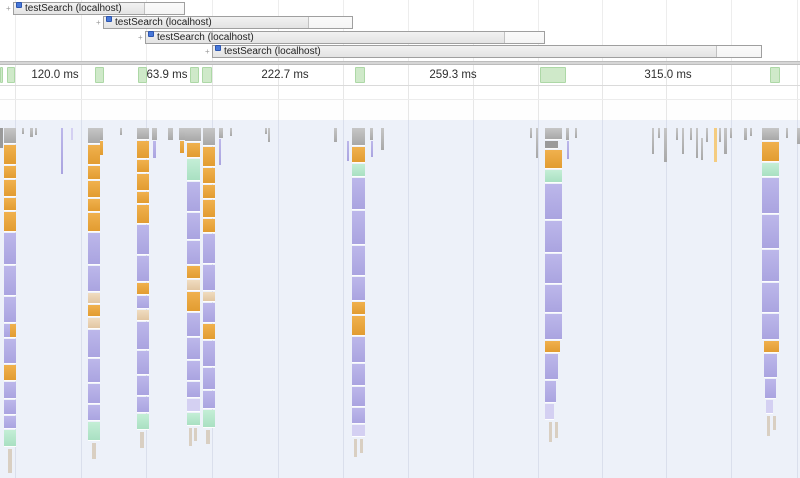 The height and width of the screenshot is (478, 800). I want to click on test-run-bar: + testSearch (localhost), so click(224, 22).